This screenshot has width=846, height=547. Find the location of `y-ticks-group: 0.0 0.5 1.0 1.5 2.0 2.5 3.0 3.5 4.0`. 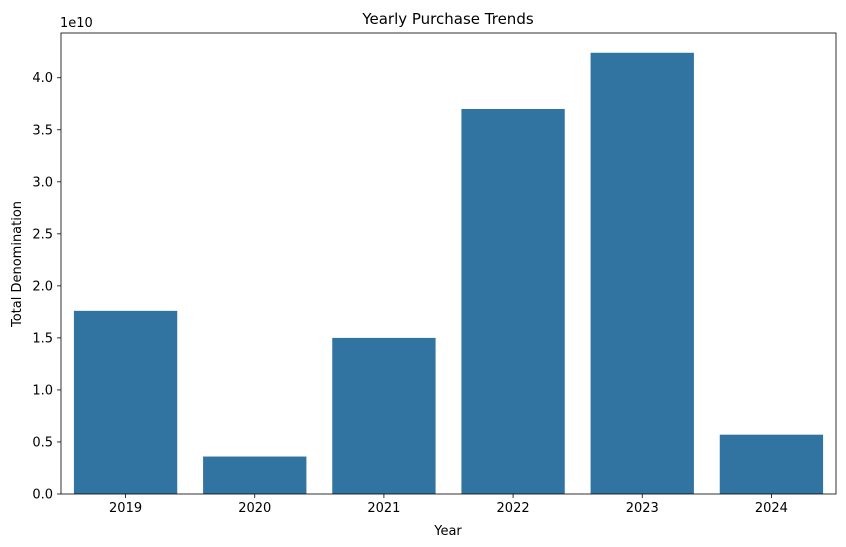

y-ticks-group: 0.0 0.5 1.0 1.5 2.0 2.5 3.0 3.5 4.0 is located at coordinates (46, 287).